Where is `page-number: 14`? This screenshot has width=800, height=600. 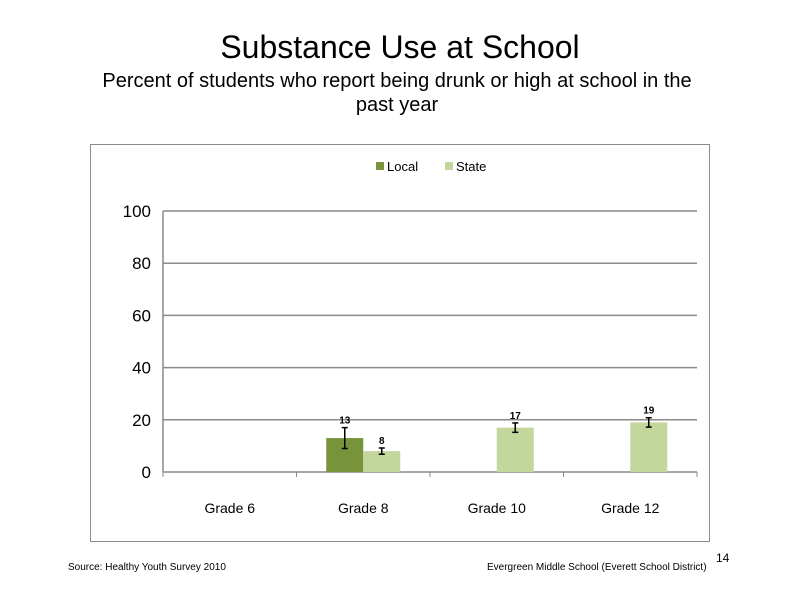 page-number: 14 is located at coordinates (723, 558).